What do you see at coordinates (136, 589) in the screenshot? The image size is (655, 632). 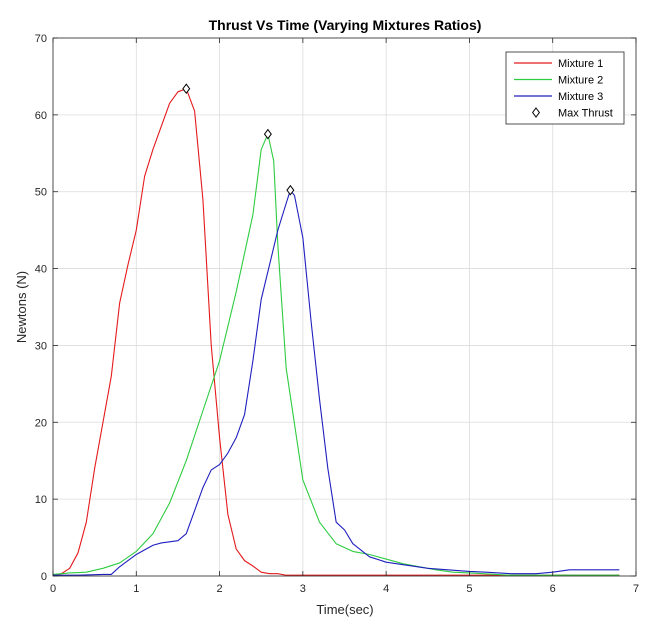 I see `x-tick-label: 1` at bounding box center [136, 589].